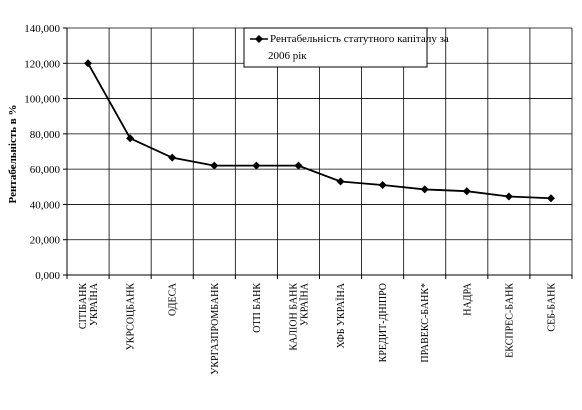 Image resolution: width=582 pixels, height=410 pixels. I want to click on x-tick-label: КАЛІОН БАНКУКРАЇНА, so click(299, 316).